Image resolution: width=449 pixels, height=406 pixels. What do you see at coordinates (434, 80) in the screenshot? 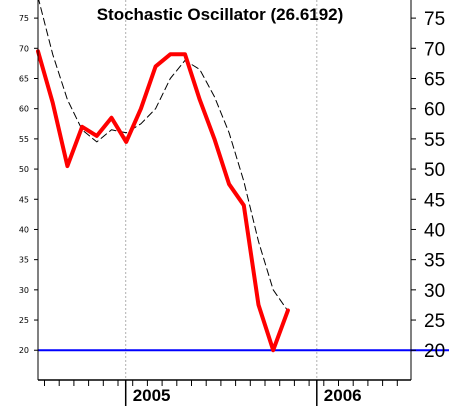
I see `right-tick-label: 65` at bounding box center [434, 80].